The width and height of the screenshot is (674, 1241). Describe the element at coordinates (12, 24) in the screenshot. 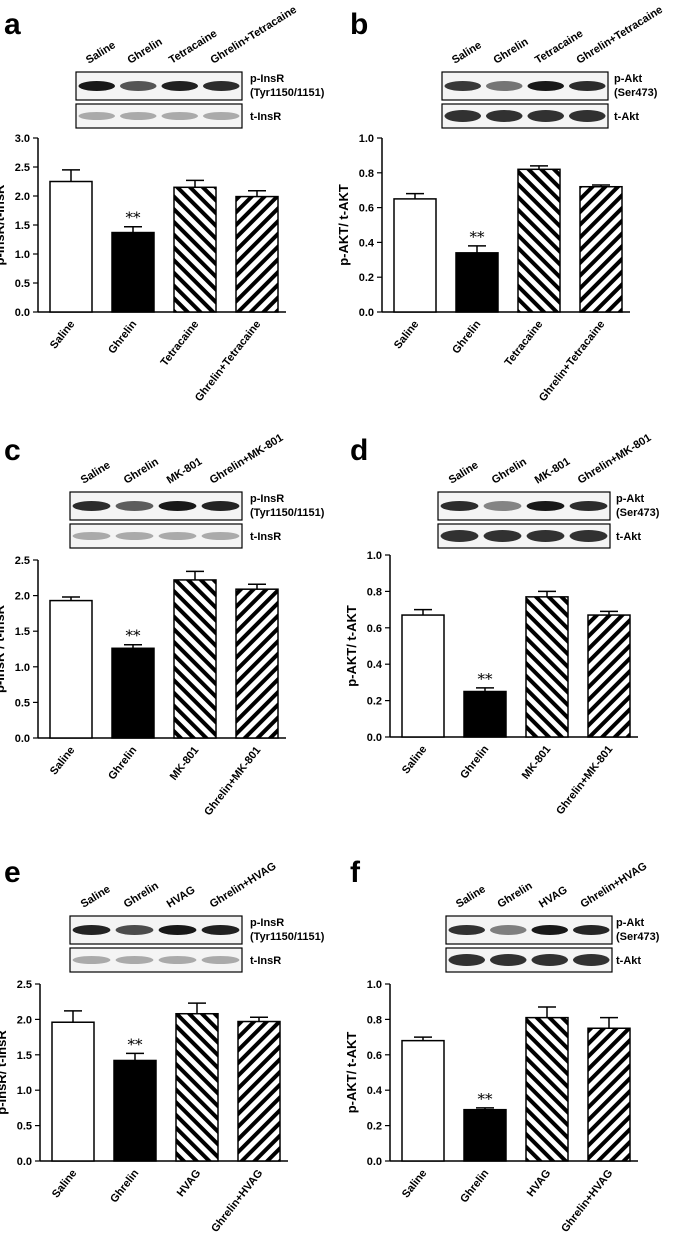

I see `panel-letter: a` at that location.